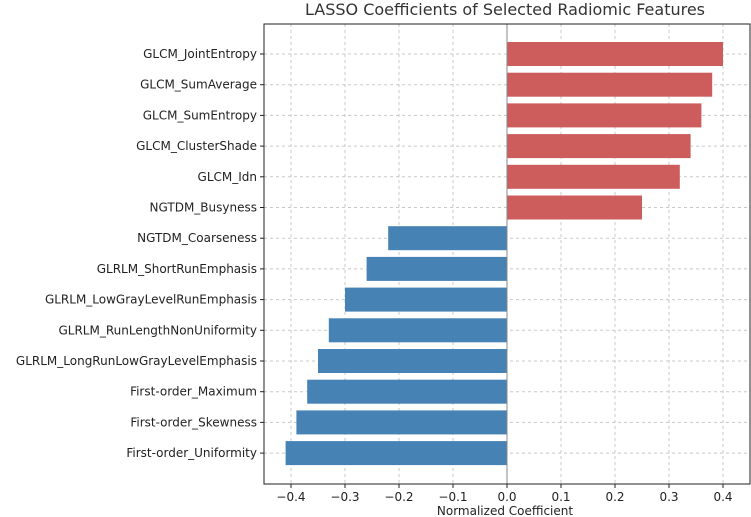 This screenshot has width=751, height=517. Describe the element at coordinates (177, 269) in the screenshot. I see `y-tick-label: GLRLM_ShortRunEmphasis` at that location.